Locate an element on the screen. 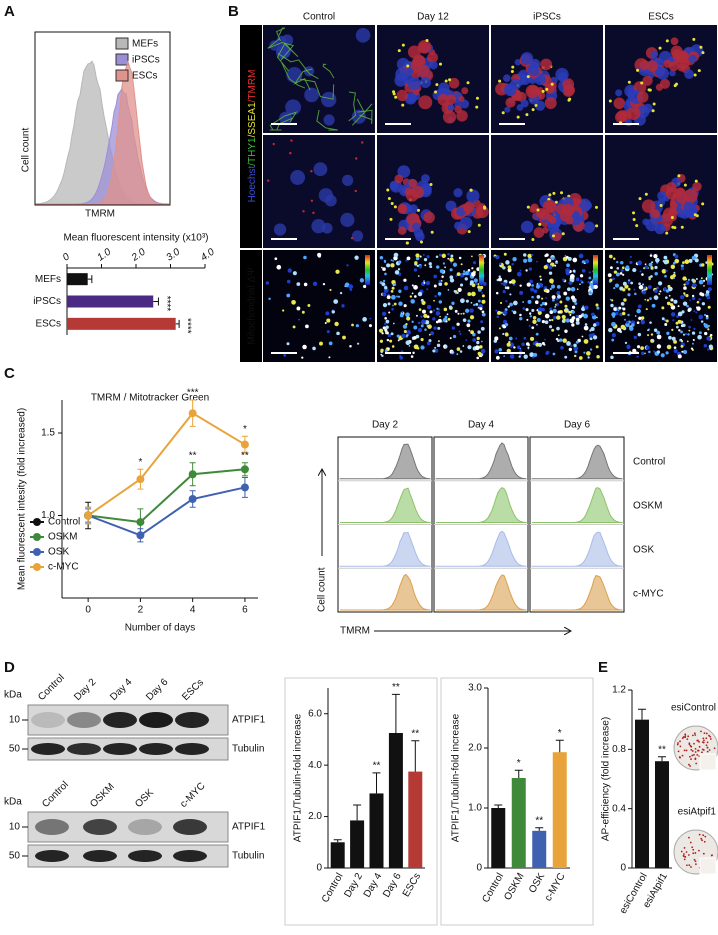 The image size is (718, 935). x-tick-label: 1.0 is located at coordinates (104, 254).